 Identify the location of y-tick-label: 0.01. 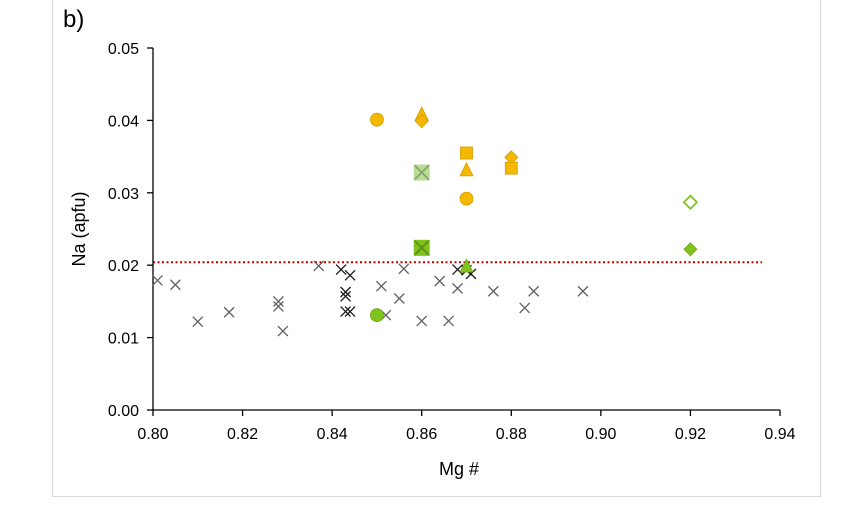
(123, 339).